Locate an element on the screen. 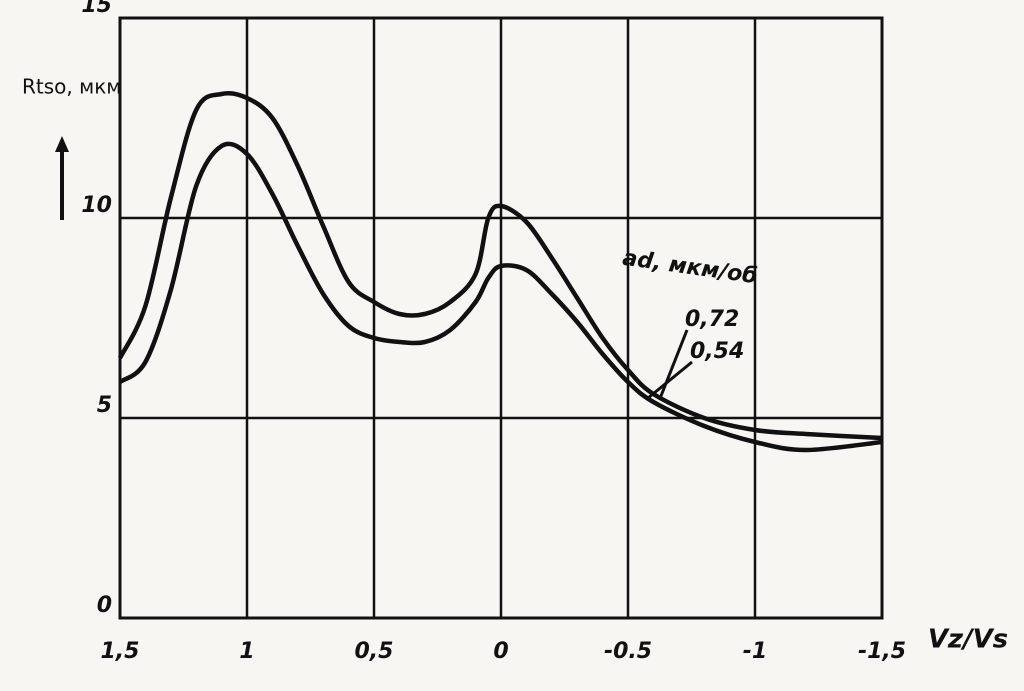 Image resolution: width=1024 pixels, height=691 pixels. x-tick-label: 0,5 is located at coordinates (374, 651).